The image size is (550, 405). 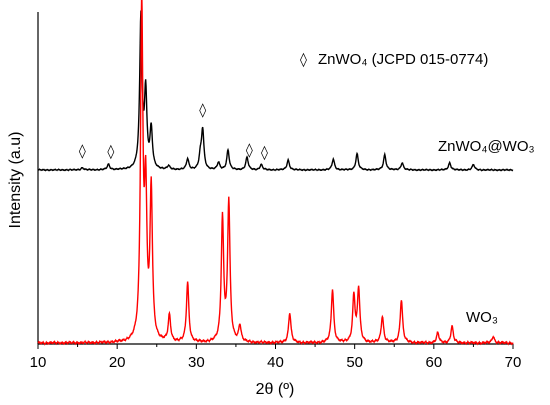 I want to click on x-tick-label-40: 40, so click(x=275, y=362).